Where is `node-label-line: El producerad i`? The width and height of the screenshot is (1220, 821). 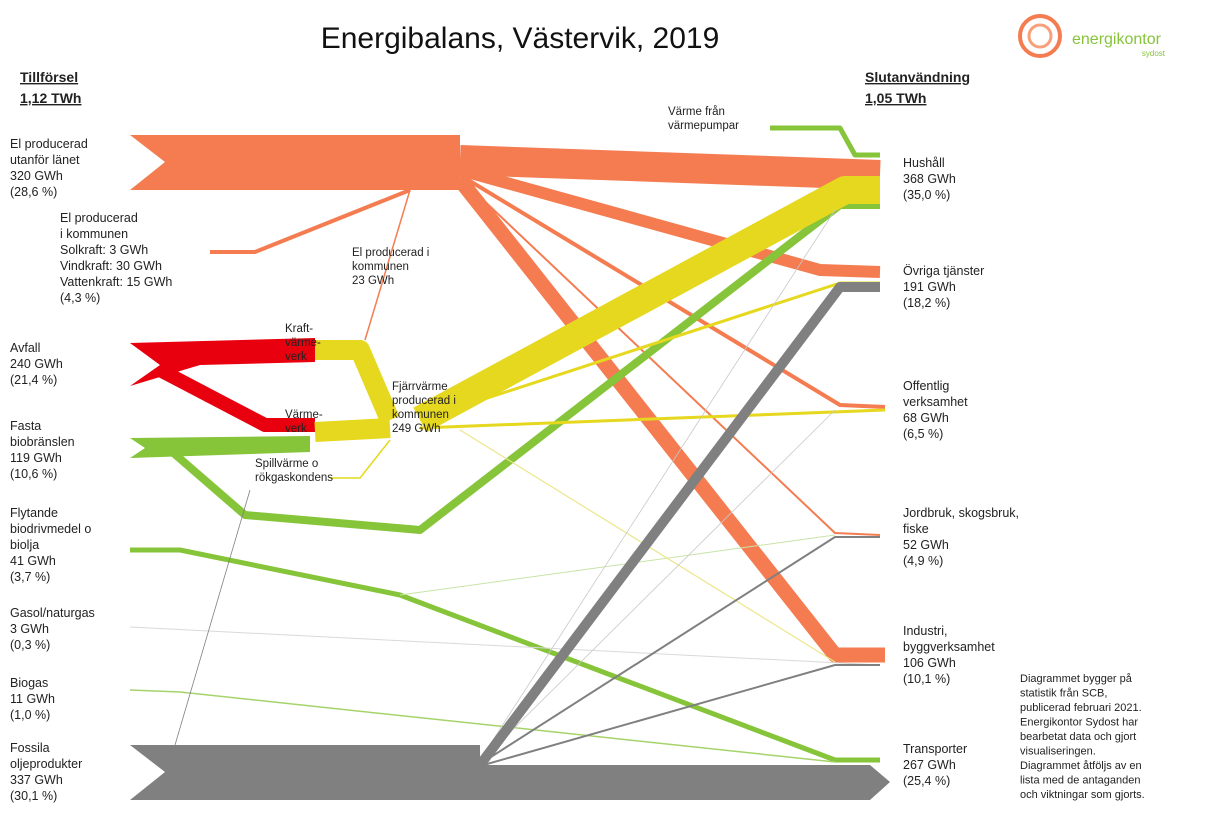 node-label-line: El producerad i is located at coordinates (390, 253).